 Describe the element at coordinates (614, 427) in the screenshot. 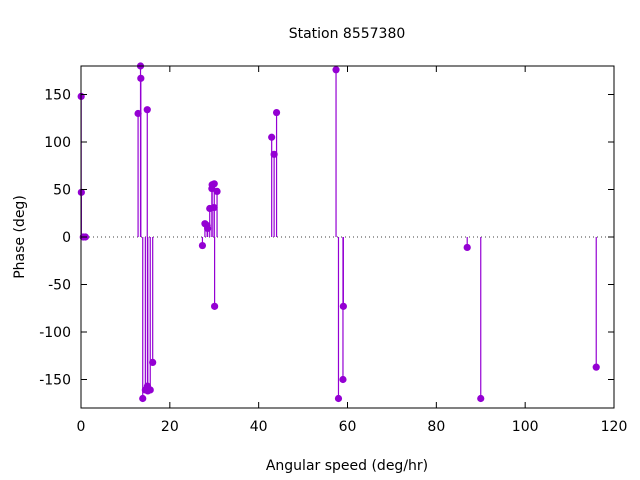

I see `x-tick-label: 120` at that location.